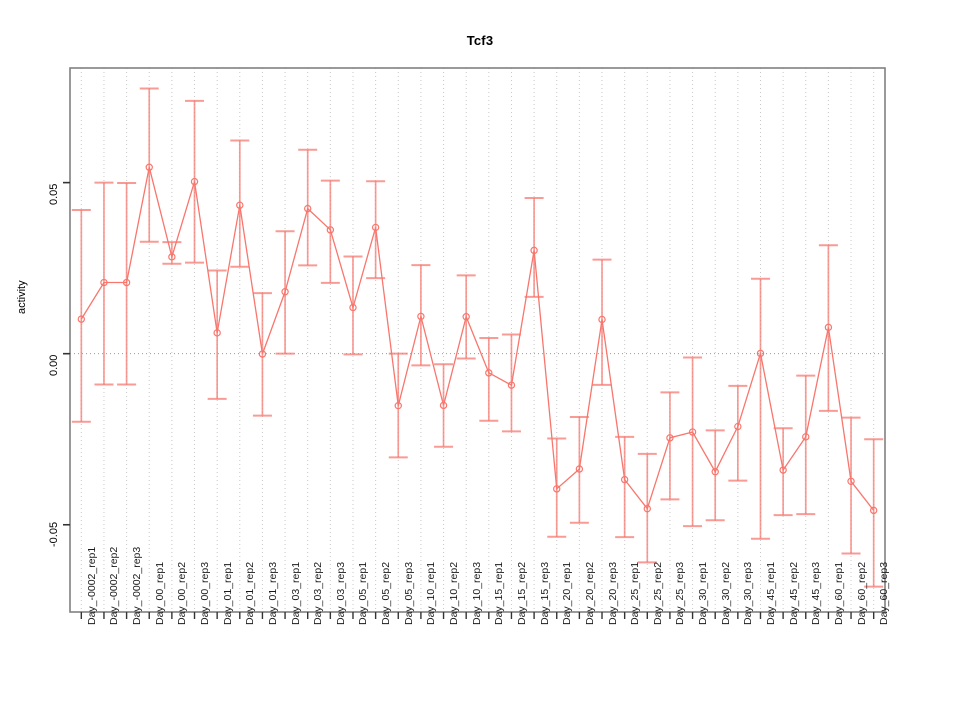 The width and height of the screenshot is (960, 720). What do you see at coordinates (499, 593) in the screenshot?
I see `x-tick-label: Day_15_rep1` at bounding box center [499, 593].